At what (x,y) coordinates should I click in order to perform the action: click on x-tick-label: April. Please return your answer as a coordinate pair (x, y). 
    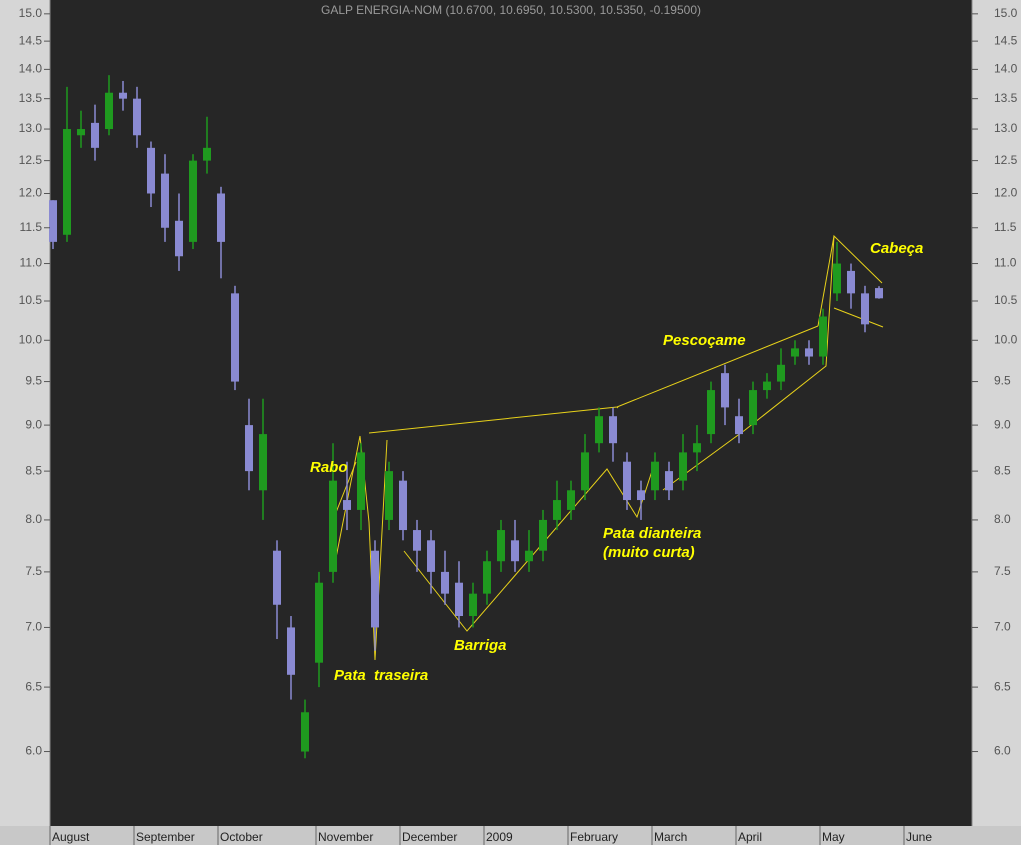
    Looking at the image, I should click on (750, 837).